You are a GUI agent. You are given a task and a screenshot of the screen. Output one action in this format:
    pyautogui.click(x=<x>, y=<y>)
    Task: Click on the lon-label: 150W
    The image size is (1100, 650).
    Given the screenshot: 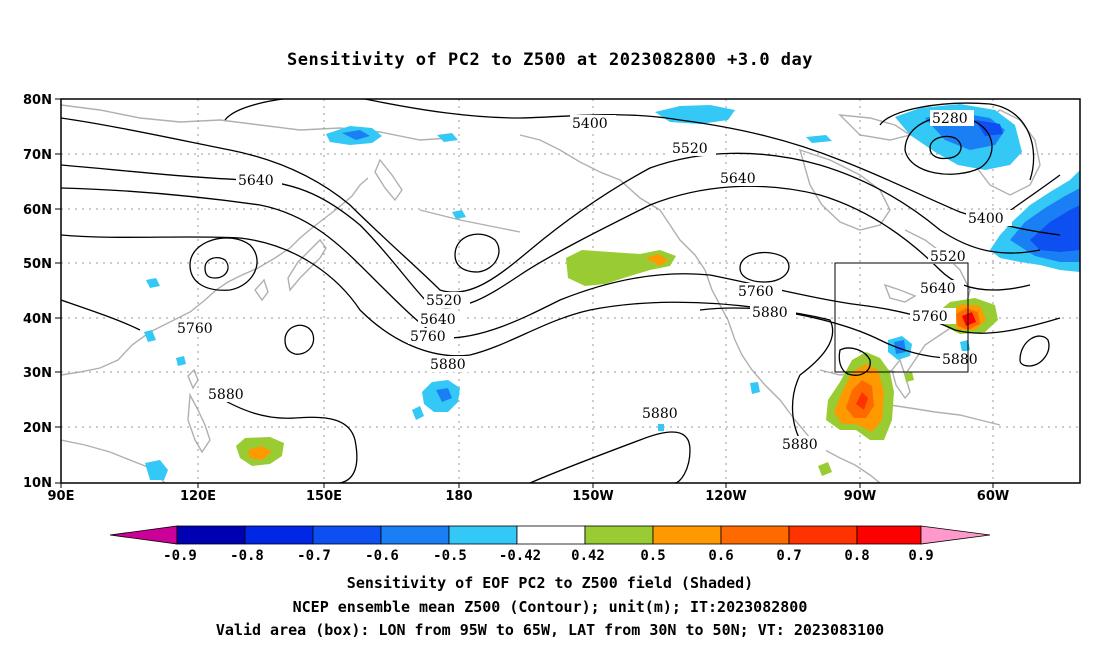 What is the action you would take?
    pyautogui.click(x=592, y=496)
    